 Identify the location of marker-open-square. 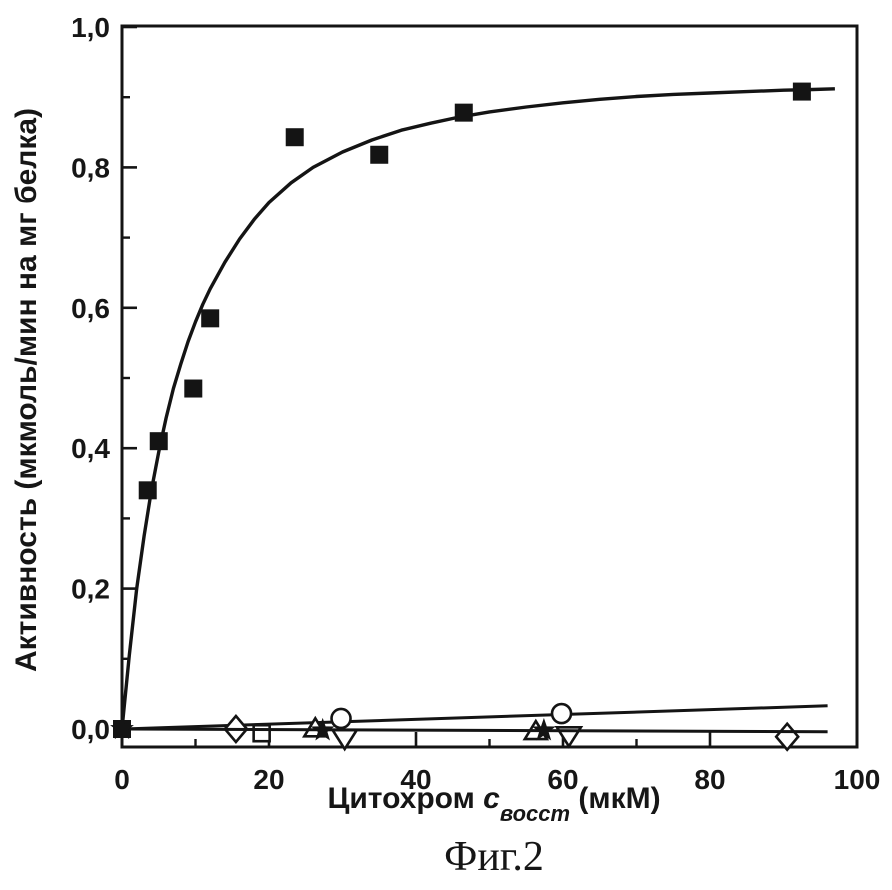
(261, 733).